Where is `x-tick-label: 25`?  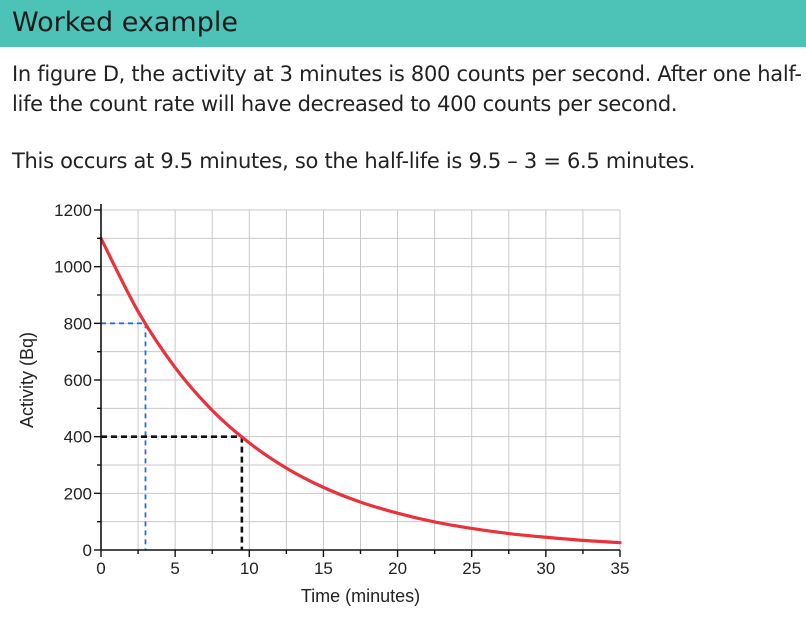 x-tick-label: 25 is located at coordinates (471, 568).